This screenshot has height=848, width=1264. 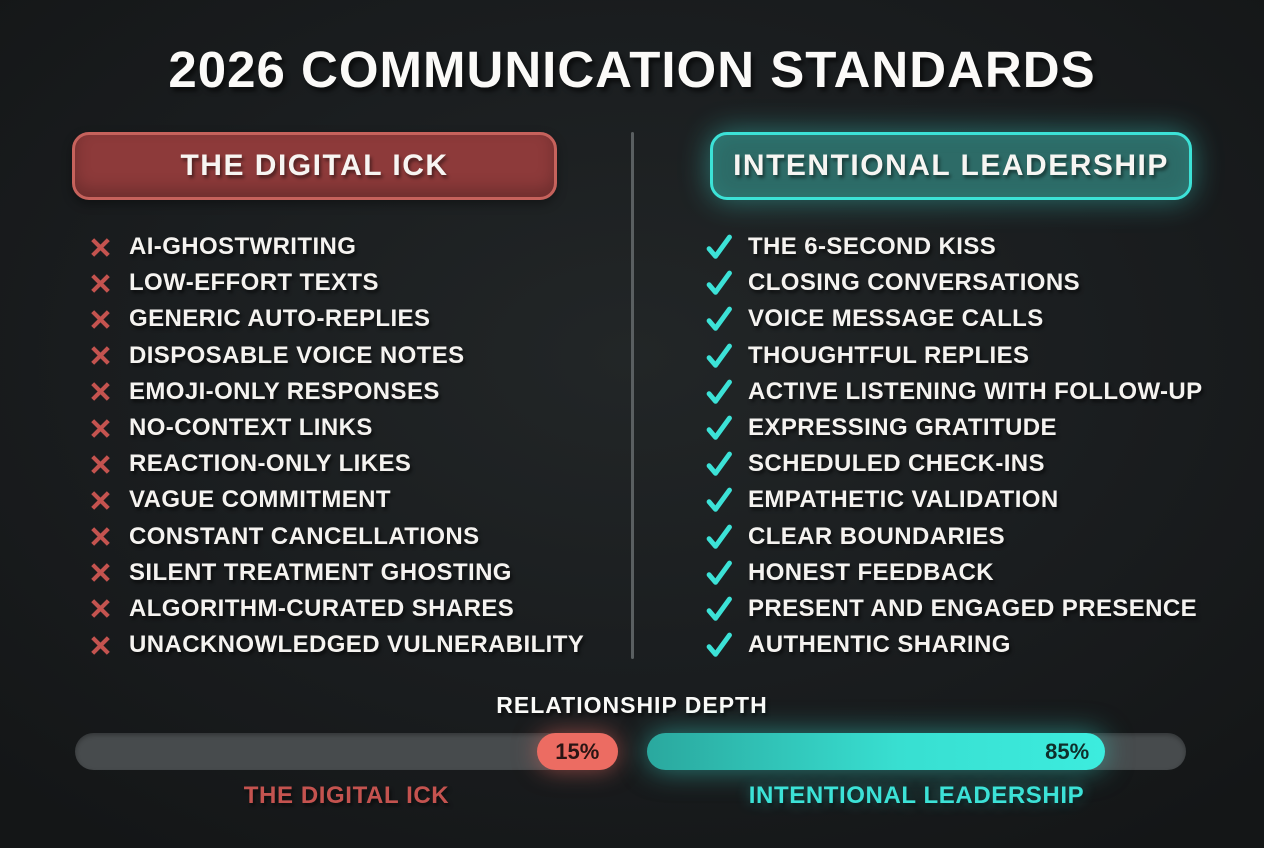 What do you see at coordinates (1067, 751) in the screenshot?
I see `intentional-leadership-percent: 85%` at bounding box center [1067, 751].